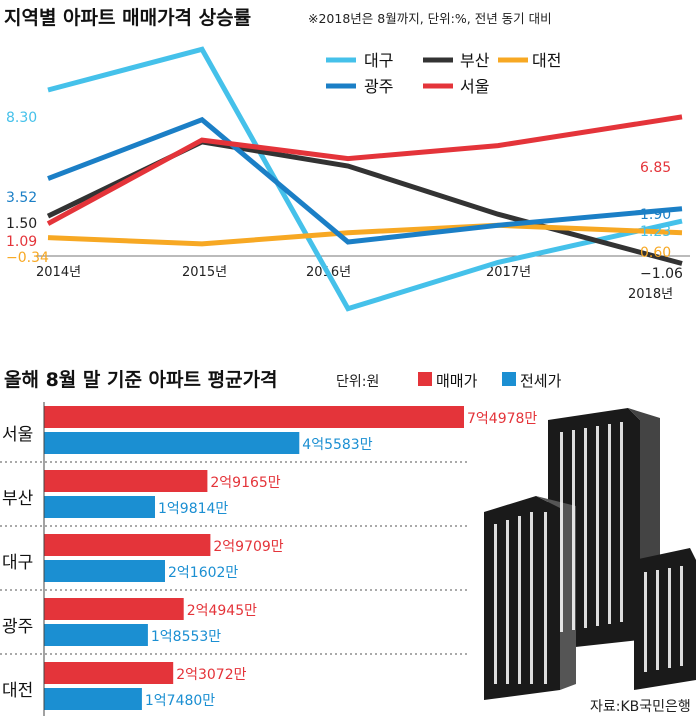 The height and width of the screenshot is (720, 700). What do you see at coordinates (365, 234) in the screenshot?
I see `line-series-daejeon` at bounding box center [365, 234].